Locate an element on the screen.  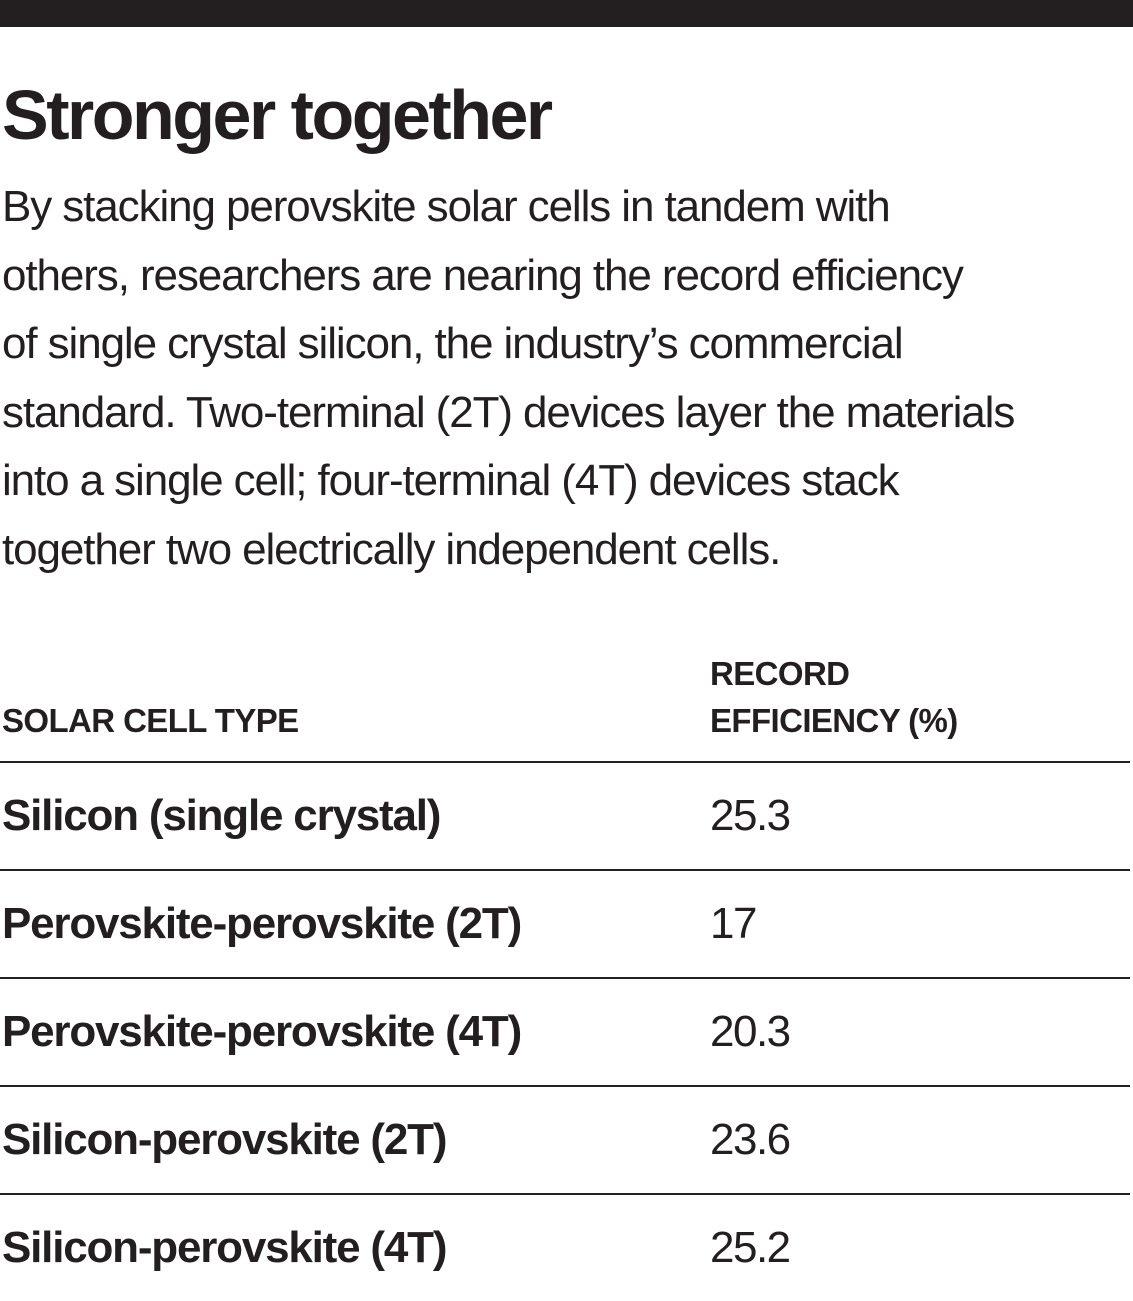
cell-record-efficiency: 25.2 is located at coordinates (750, 1247).